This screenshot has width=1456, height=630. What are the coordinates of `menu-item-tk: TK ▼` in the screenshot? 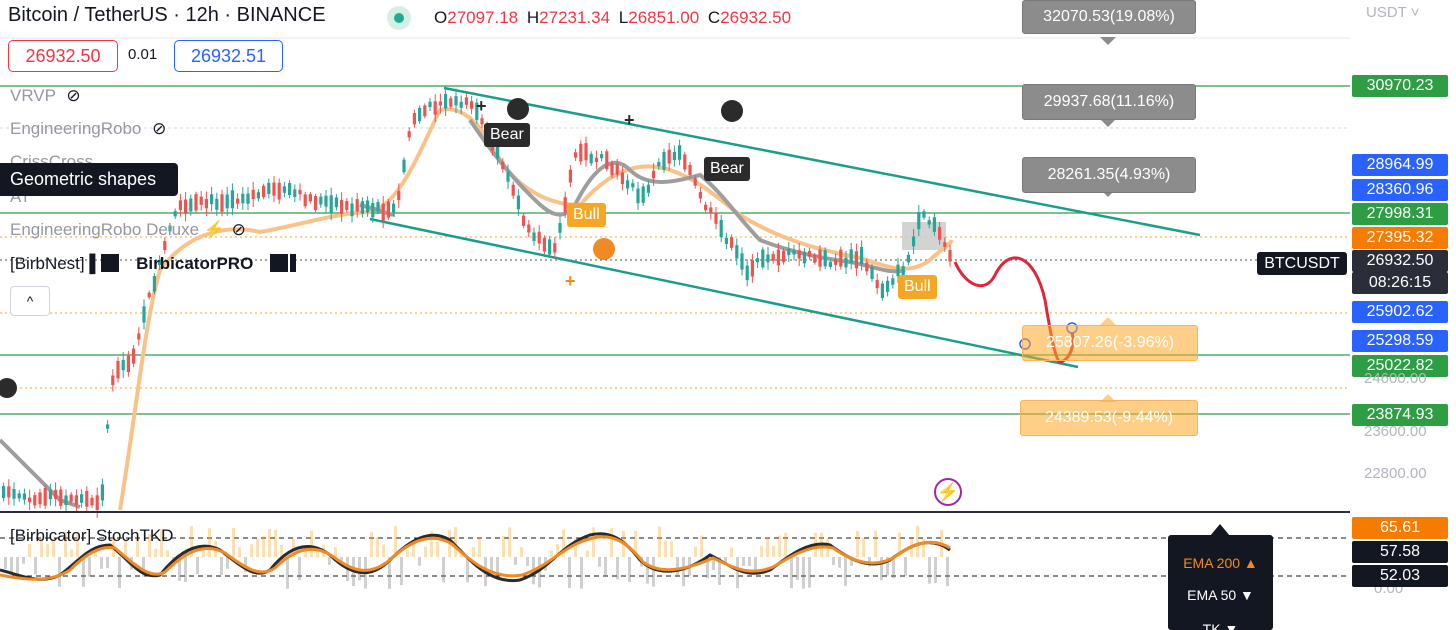 It's located at (1220, 625).